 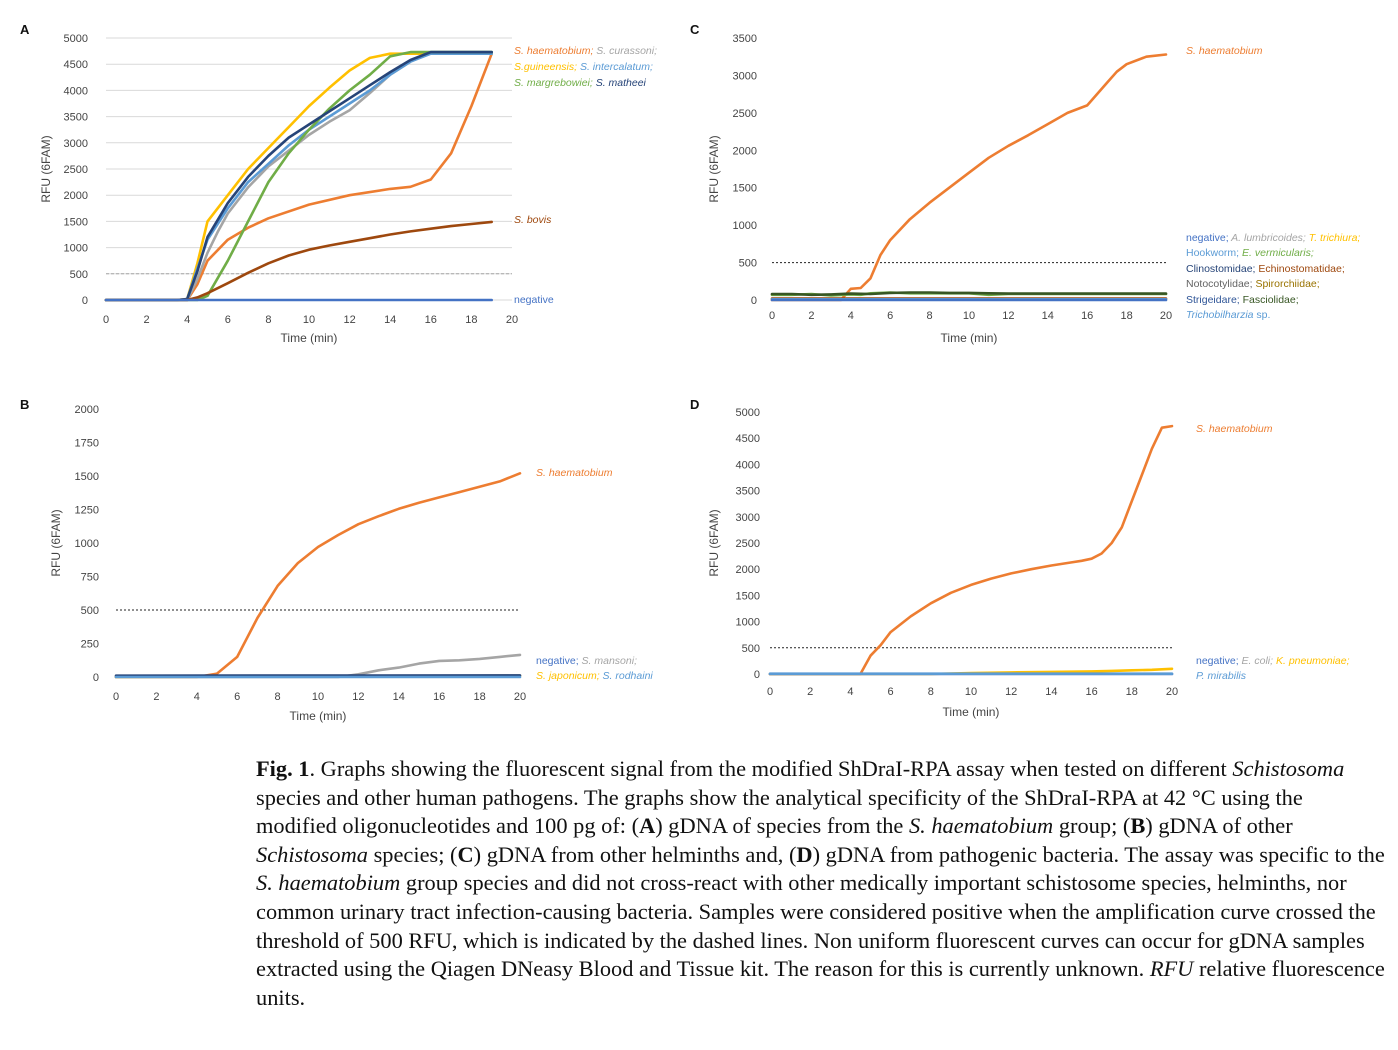 I want to click on chart-d-legend-entry: negative; E. coli; K. pneumoniae;, so click(x=1273, y=661).